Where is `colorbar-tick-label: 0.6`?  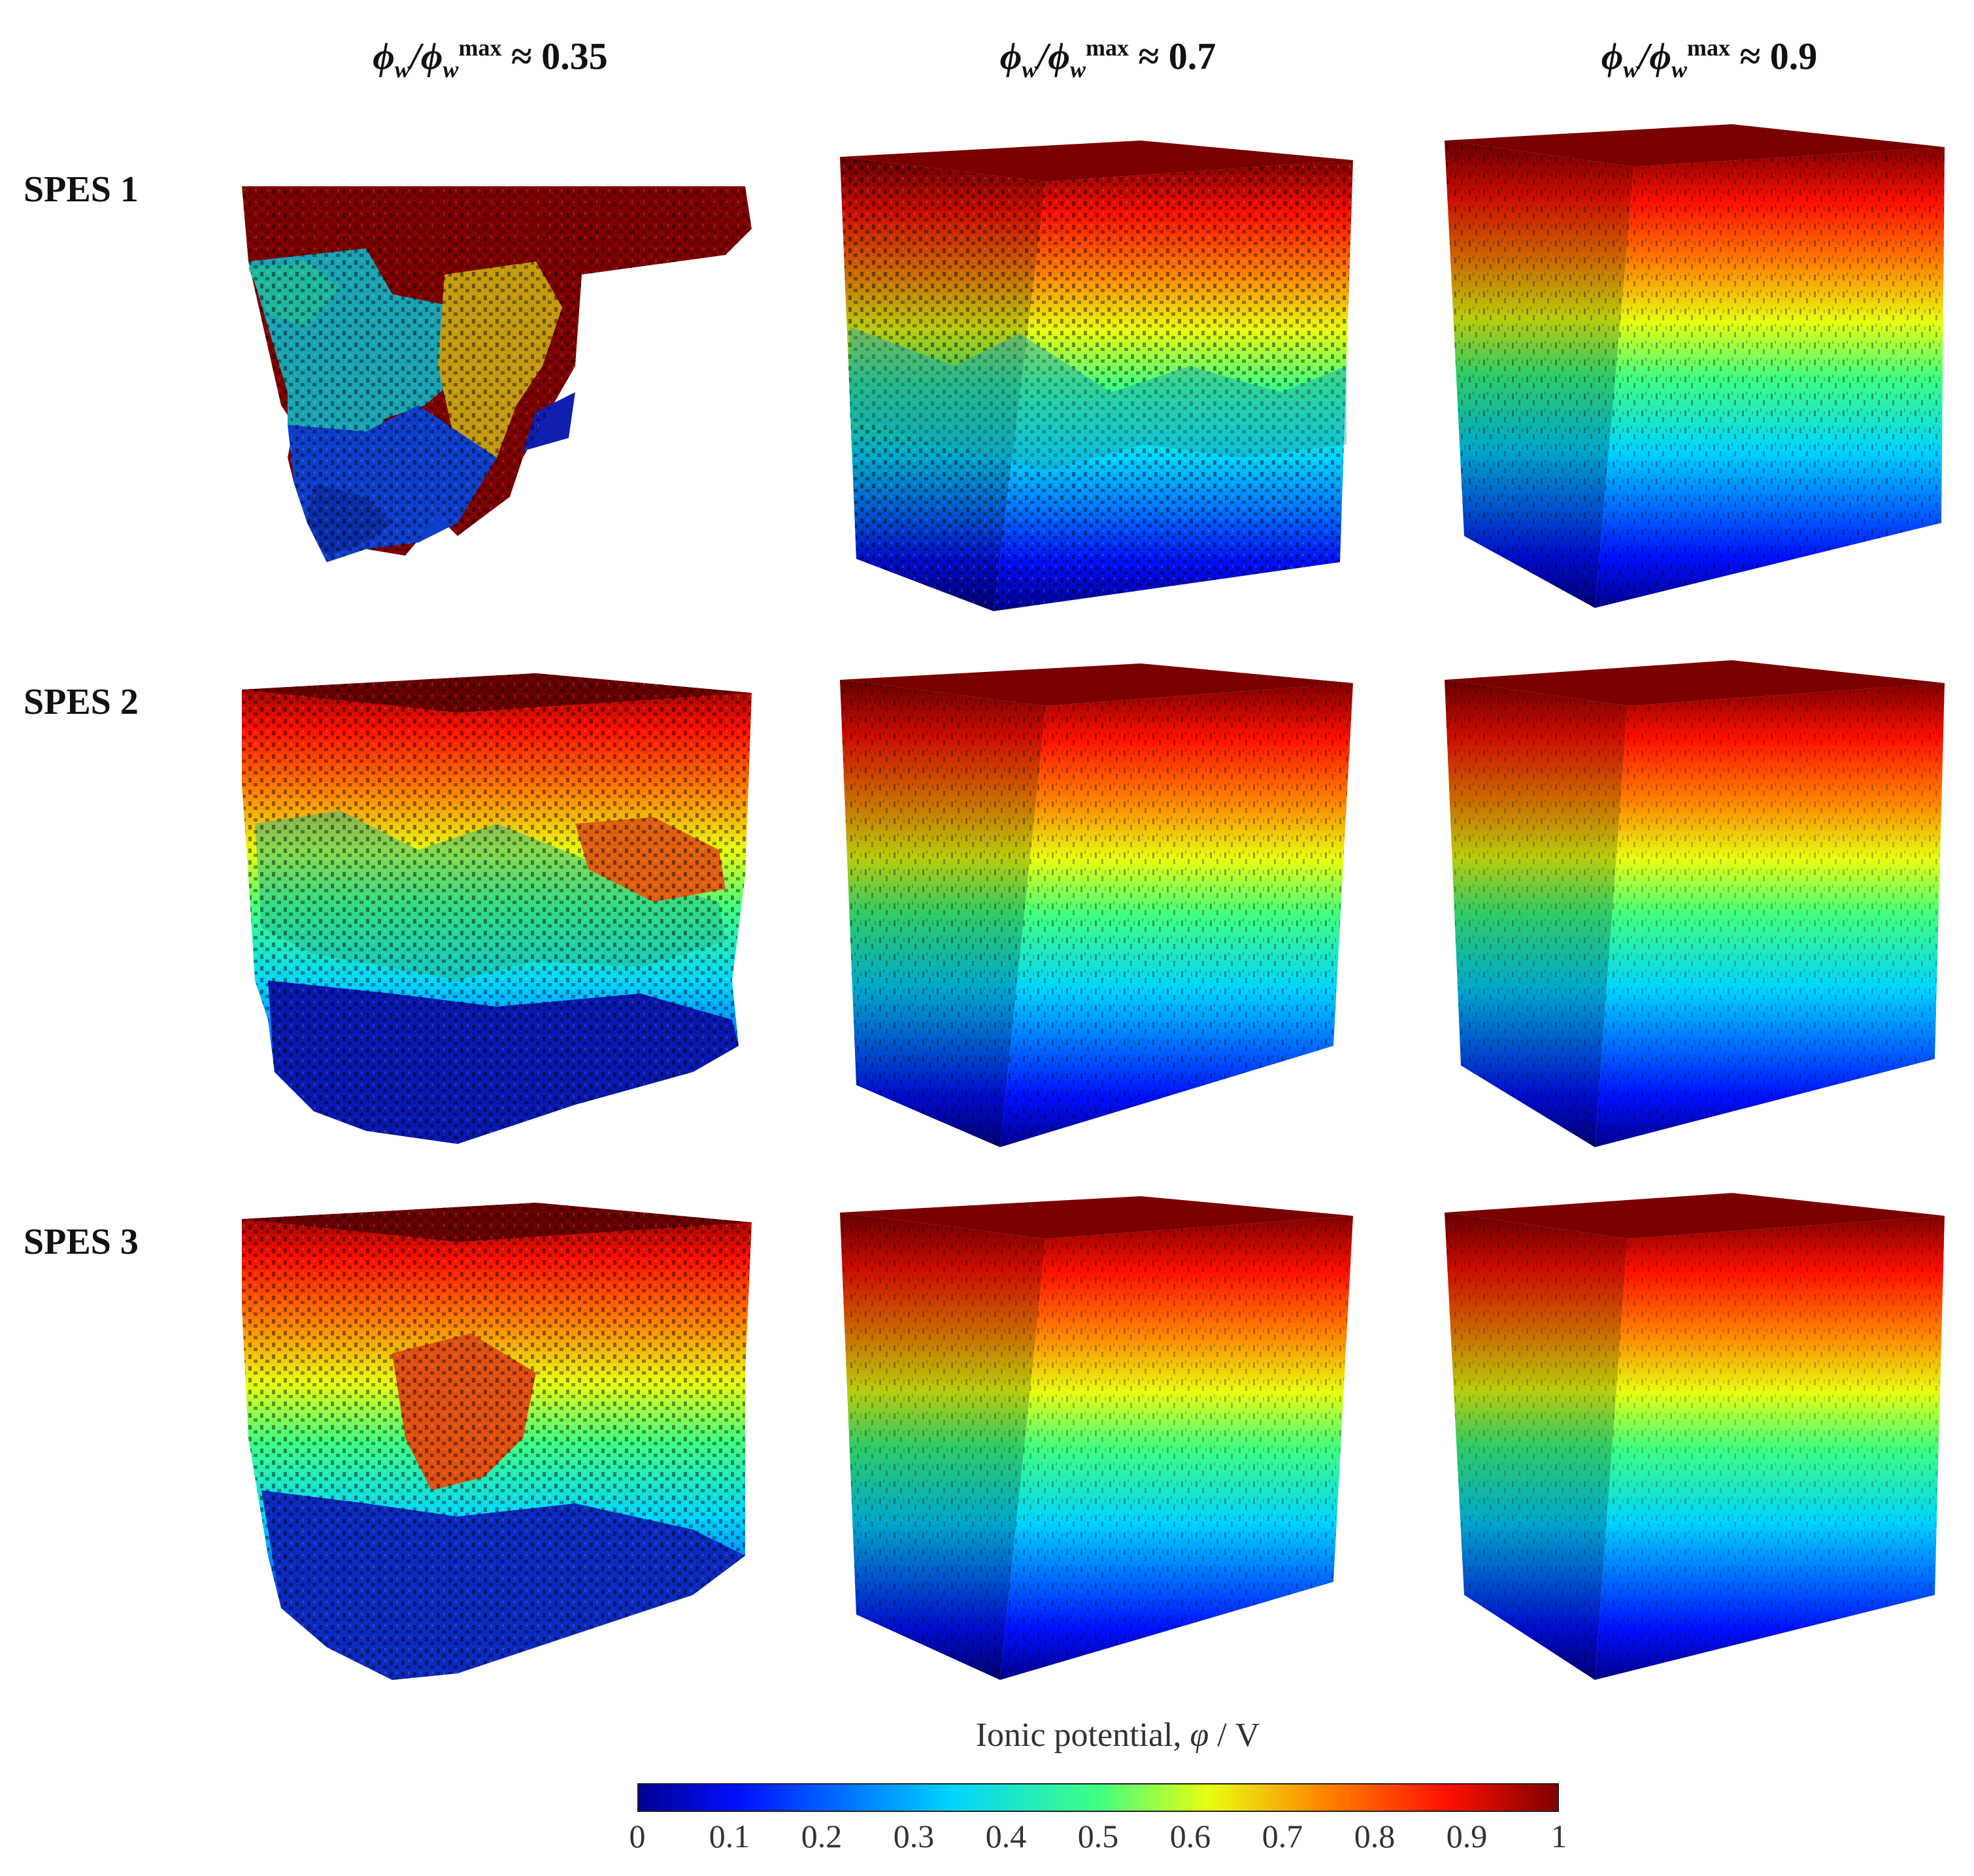
colorbar-tick-label: 0.6 is located at coordinates (1190, 1836).